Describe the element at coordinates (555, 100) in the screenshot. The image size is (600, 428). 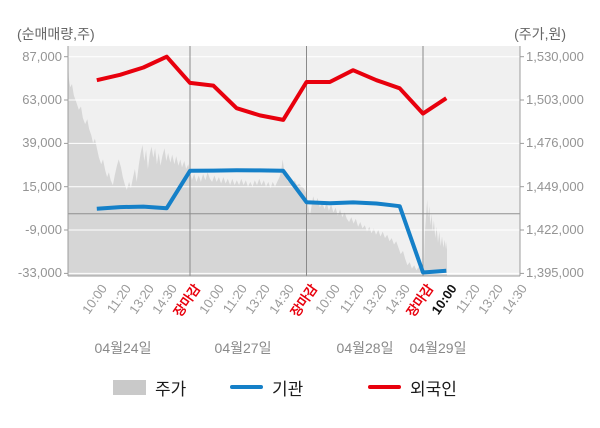
I see `right-axis-tick: 1,503,000` at that location.